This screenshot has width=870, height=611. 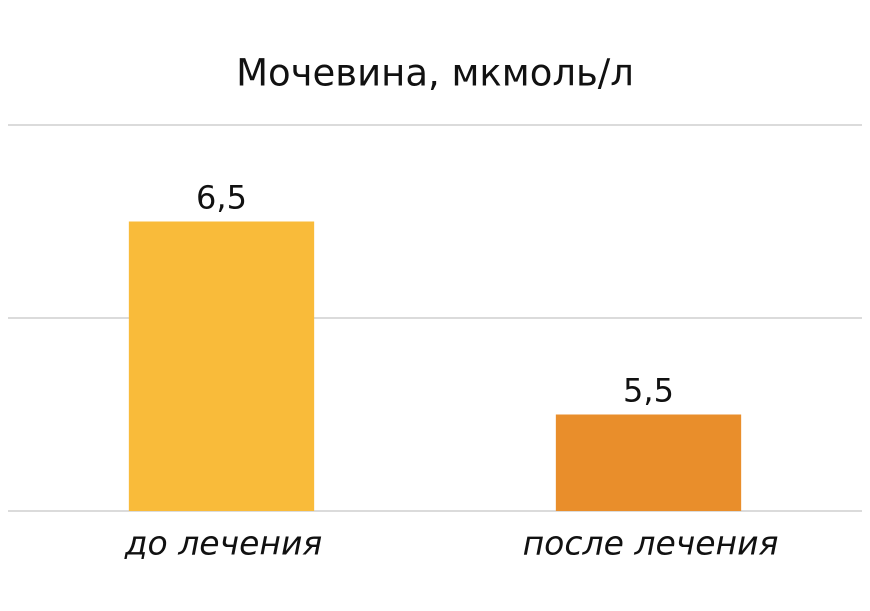 What do you see at coordinates (221, 198) in the screenshot?
I see `value-label: 6,5` at bounding box center [221, 198].